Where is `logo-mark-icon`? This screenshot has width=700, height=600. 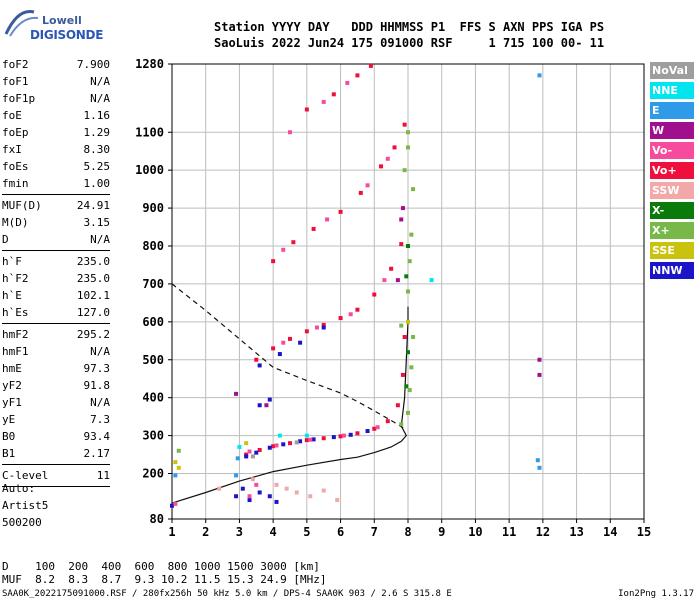
logo-mark-icon is located at coordinates (21, 23).